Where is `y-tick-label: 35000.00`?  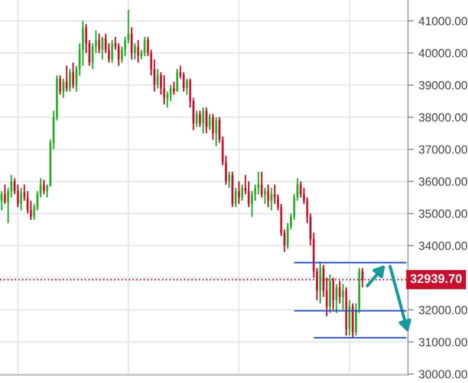 y-tick-label: 35000.00 is located at coordinates (443, 214).